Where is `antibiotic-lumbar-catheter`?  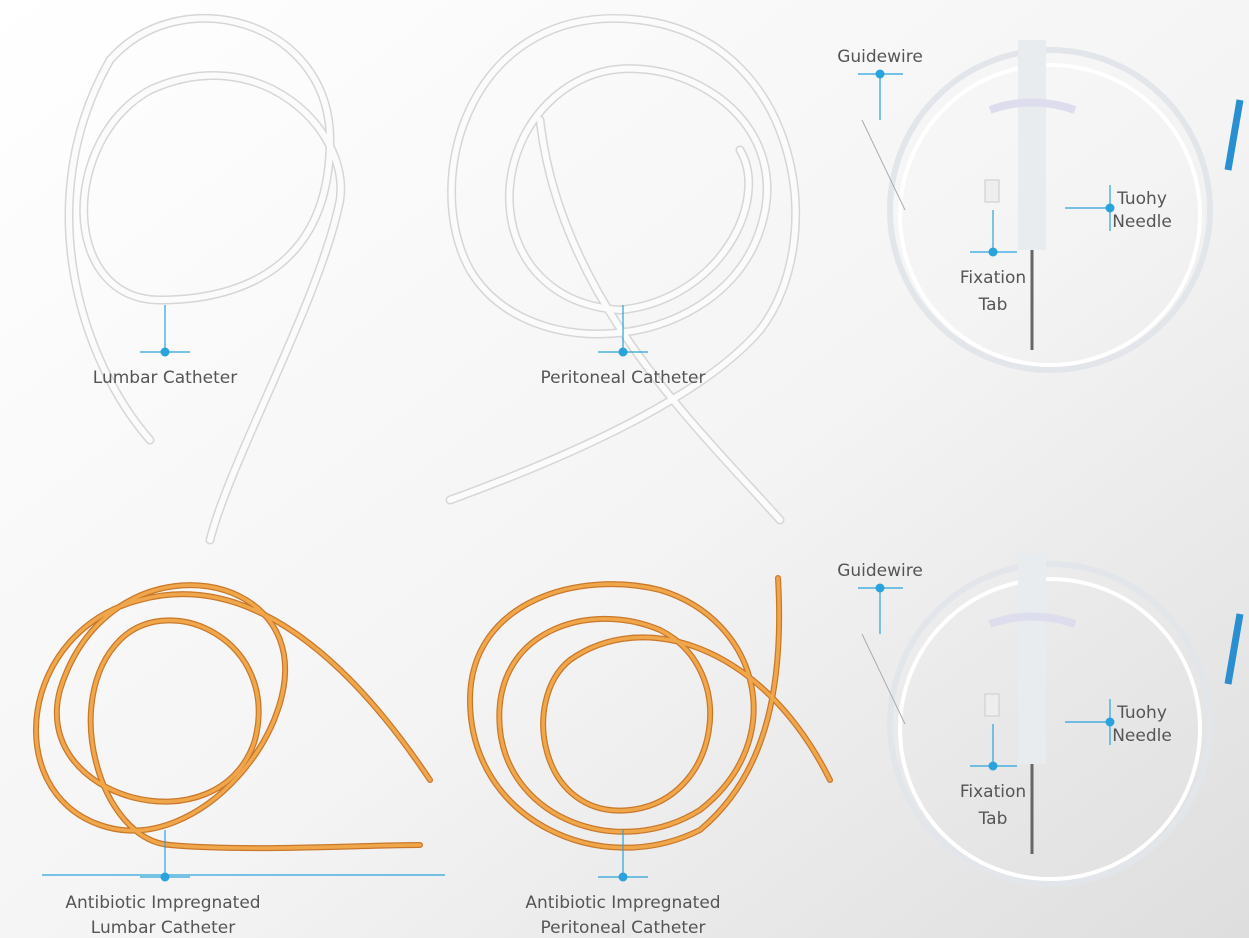 antibiotic-lumbar-catheter is located at coordinates (233, 717).